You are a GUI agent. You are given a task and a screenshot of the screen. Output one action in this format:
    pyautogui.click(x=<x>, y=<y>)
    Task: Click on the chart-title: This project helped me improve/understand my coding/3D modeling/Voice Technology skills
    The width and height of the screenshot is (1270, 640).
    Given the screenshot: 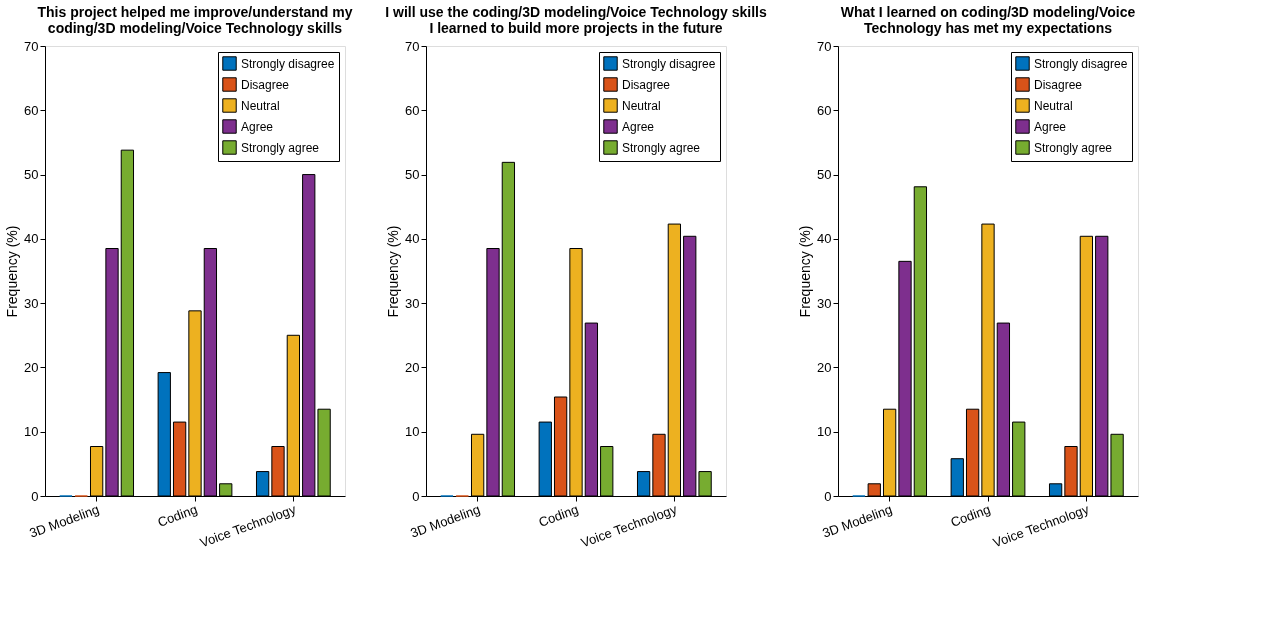 What is the action you would take?
    pyautogui.click(x=195, y=20)
    